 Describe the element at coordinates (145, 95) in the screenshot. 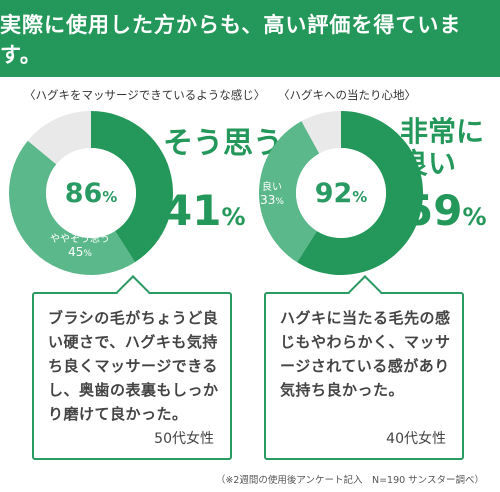

I see `chart-1-title: 〈ハグキをマッサージできているような感じ〉` at that location.